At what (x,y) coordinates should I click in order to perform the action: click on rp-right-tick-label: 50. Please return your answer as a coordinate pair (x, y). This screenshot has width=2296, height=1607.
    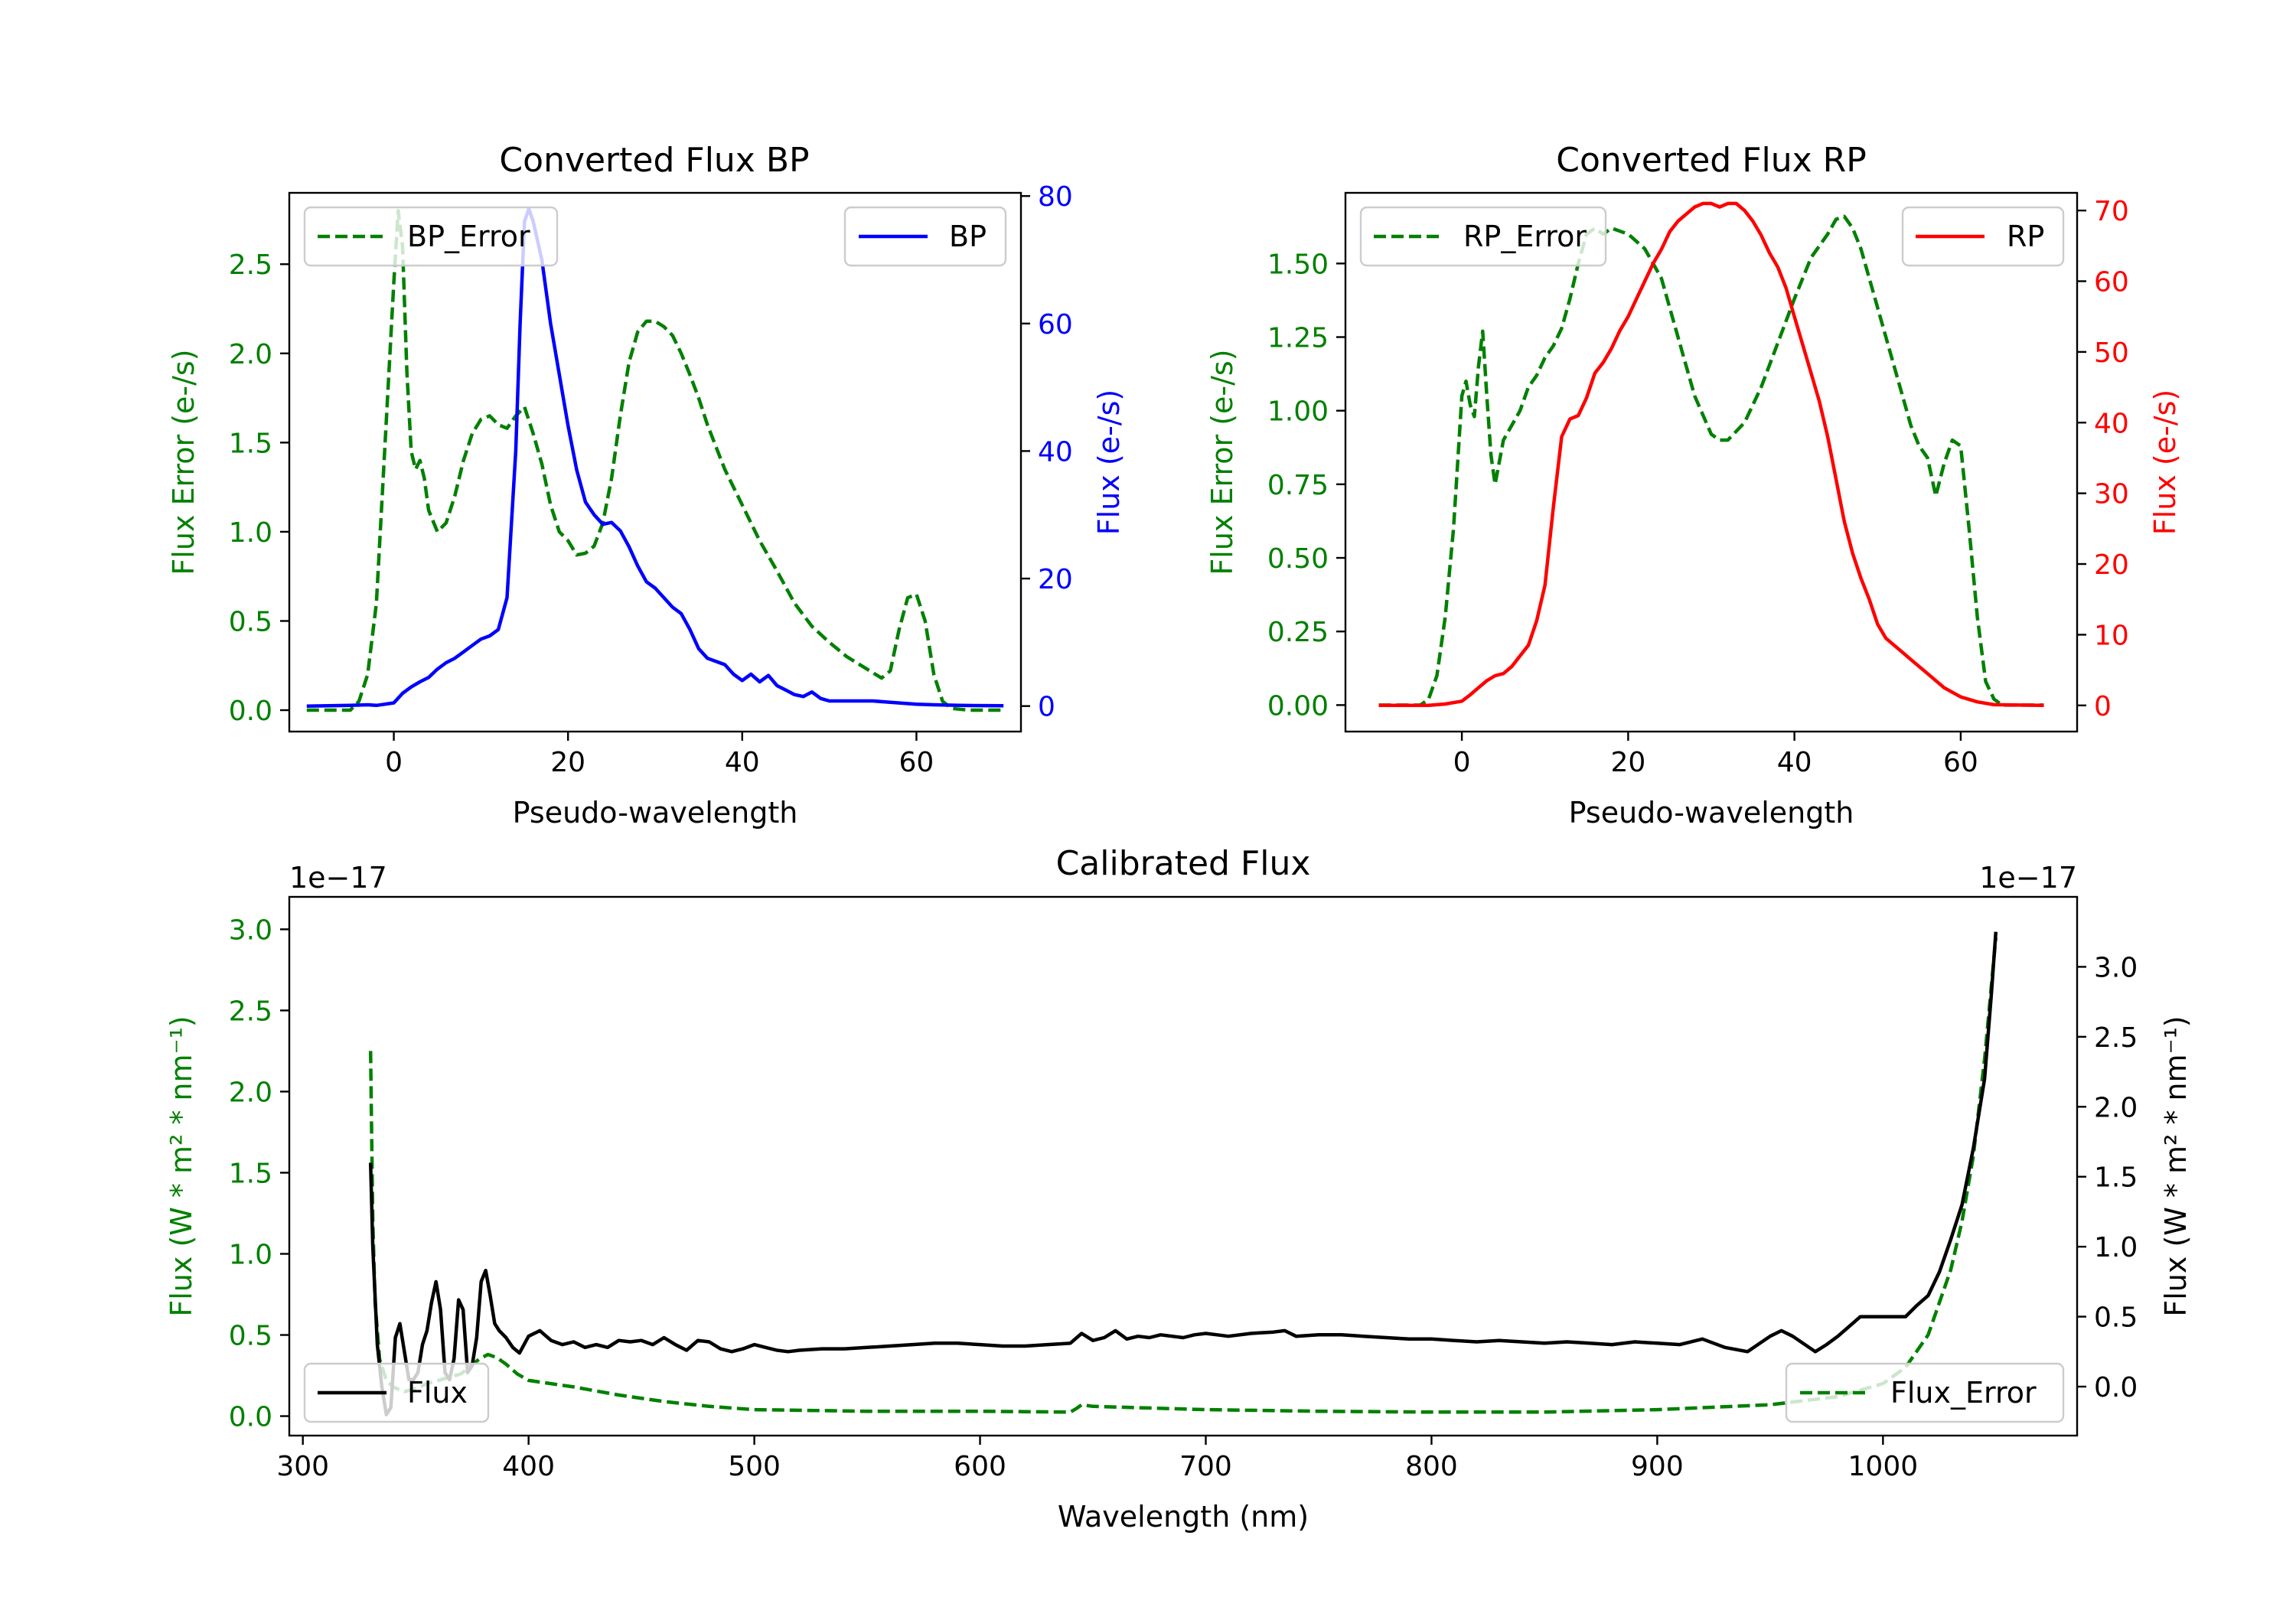
    Looking at the image, I should click on (2111, 353).